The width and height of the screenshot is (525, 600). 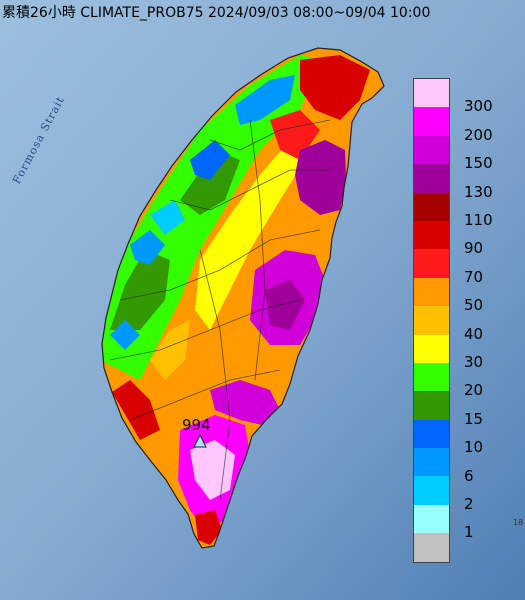 What do you see at coordinates (474, 418) in the screenshot?
I see `legend-label: 15` at bounding box center [474, 418].